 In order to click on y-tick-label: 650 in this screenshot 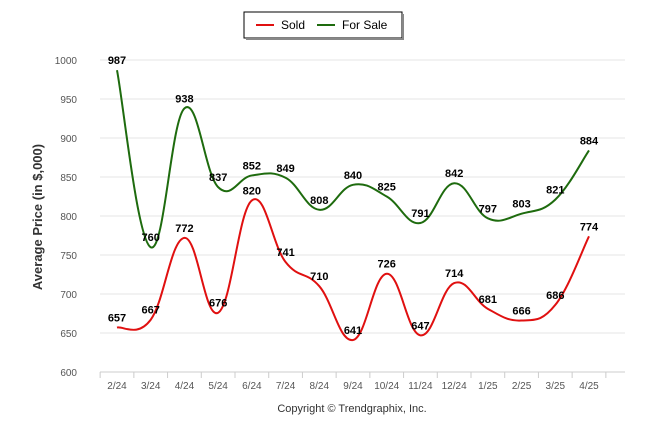, I will do `click(68, 334)`.